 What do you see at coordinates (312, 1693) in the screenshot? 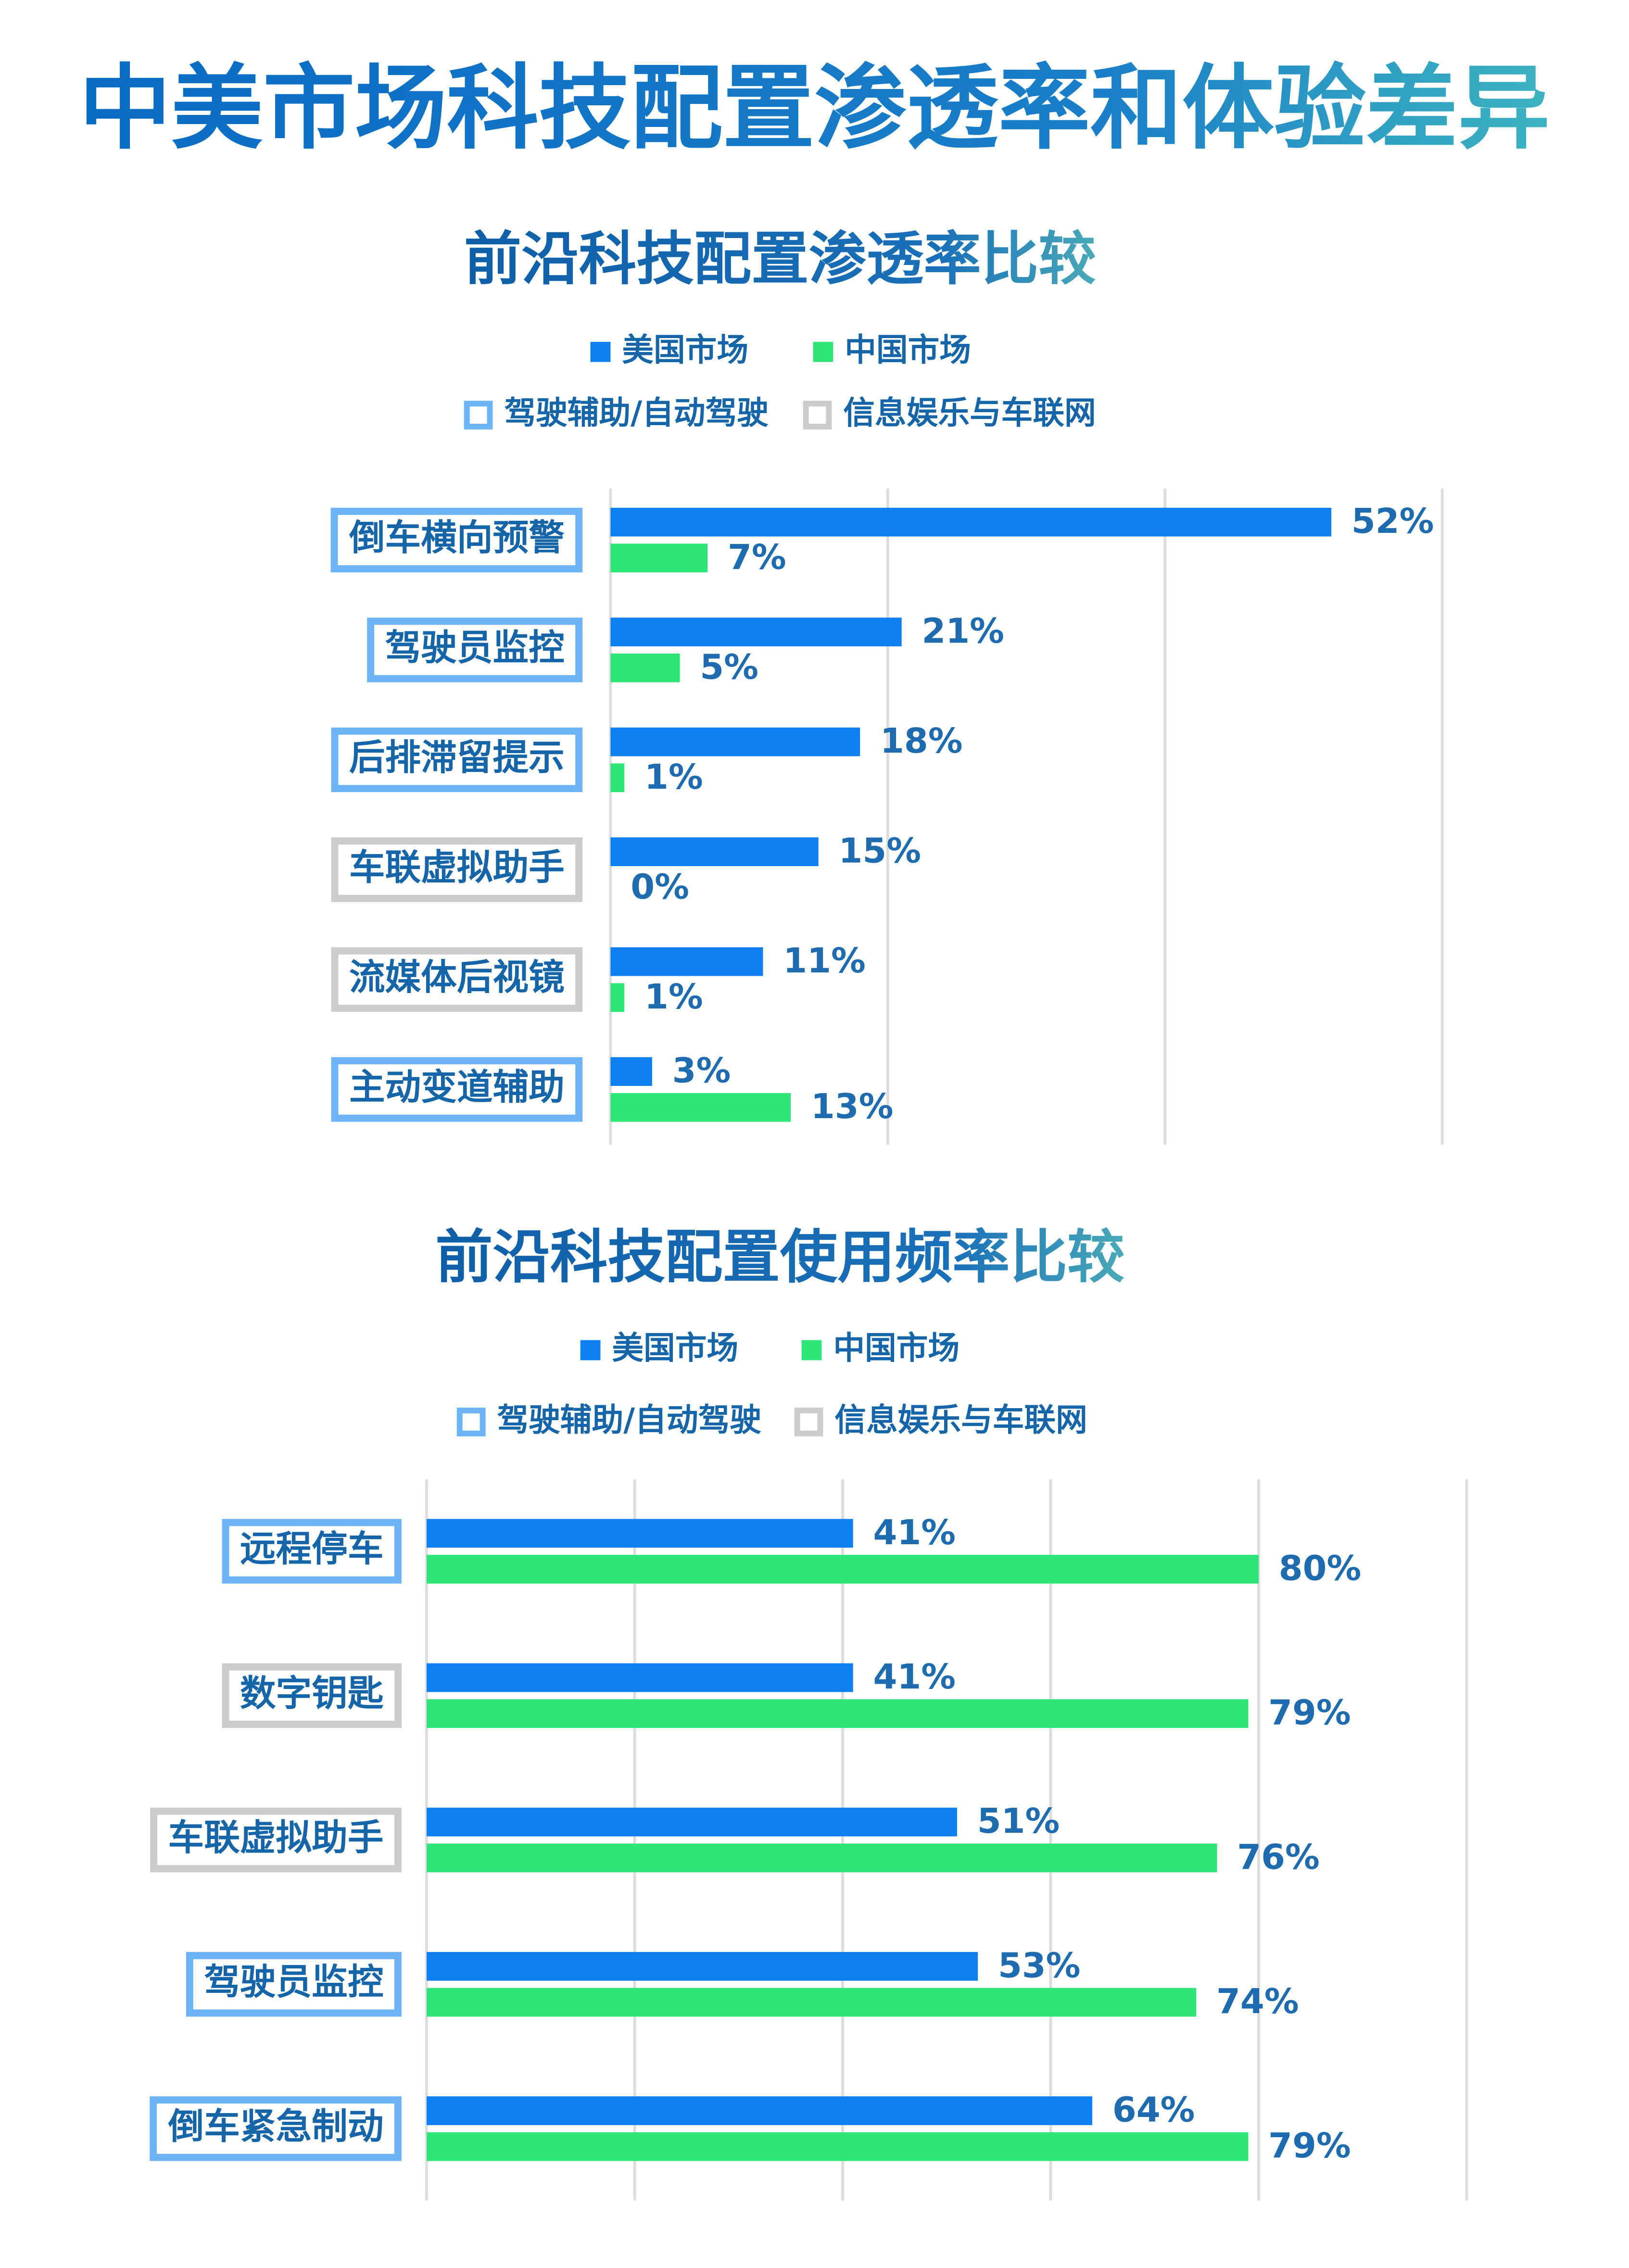
I see `category-label: 数字钥匙` at bounding box center [312, 1693].